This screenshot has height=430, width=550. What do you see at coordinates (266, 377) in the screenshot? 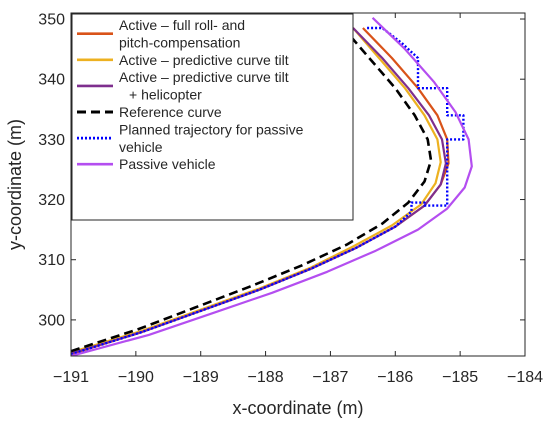
I see `x-tick-label: −188` at bounding box center [266, 377].